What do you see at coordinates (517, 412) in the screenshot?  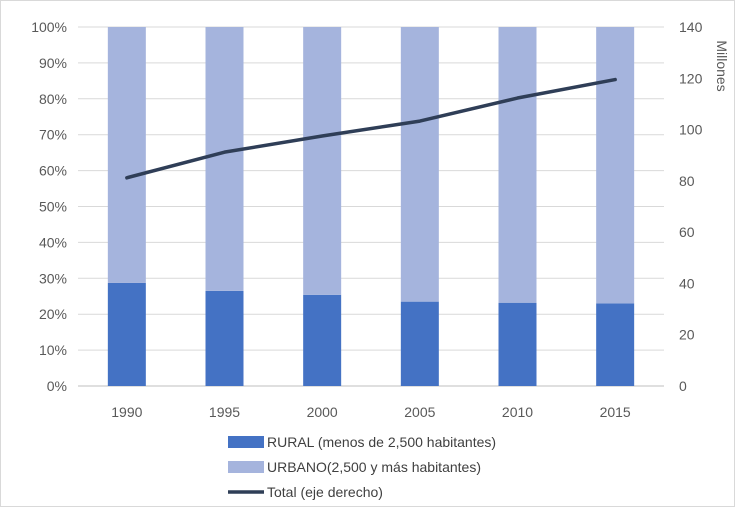 I see `x-tick-label: 2010` at bounding box center [517, 412].